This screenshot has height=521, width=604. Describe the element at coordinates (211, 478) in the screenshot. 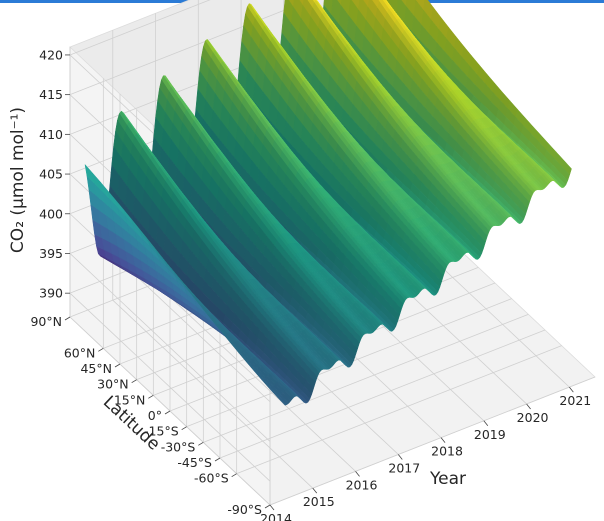

I see `latitude-tick-label: -60°S` at that location.